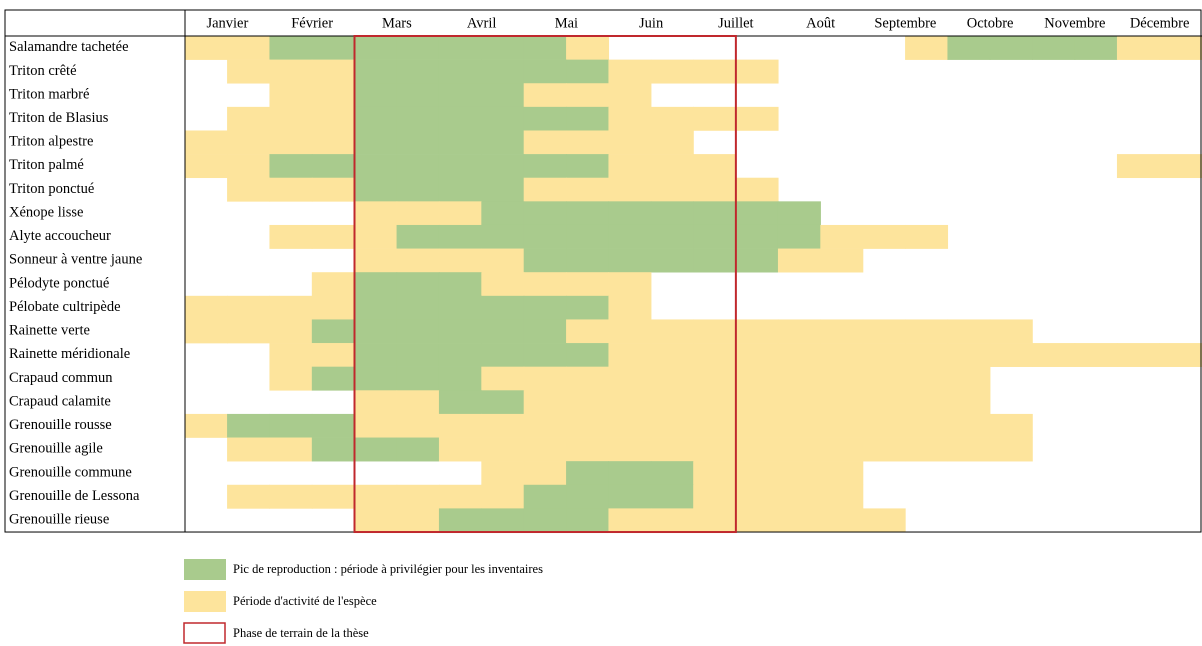 The image size is (1202, 646). What do you see at coordinates (566, 23) in the screenshot?
I see `month-label: Mai` at bounding box center [566, 23].